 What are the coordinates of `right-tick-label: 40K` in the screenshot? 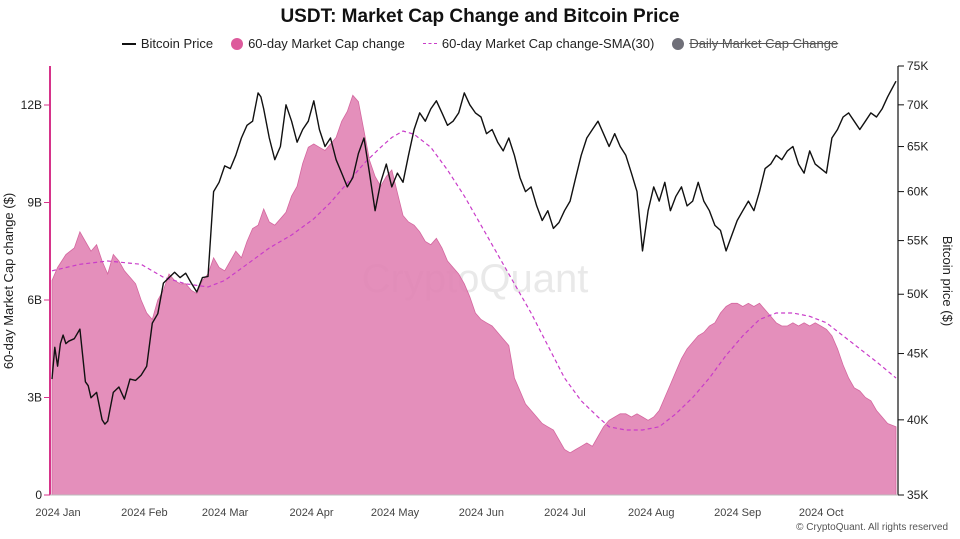 It's located at (917, 420).